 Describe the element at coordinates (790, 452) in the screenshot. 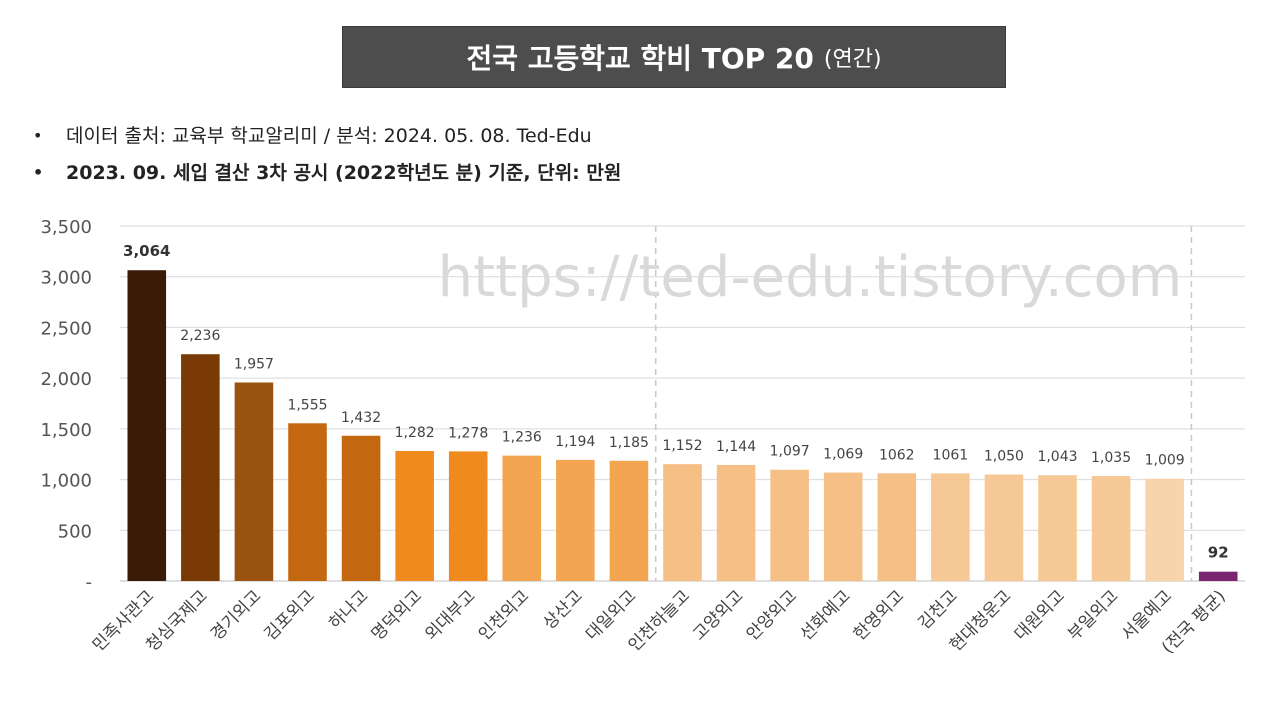

I see `bar-value-label: 1,097` at that location.